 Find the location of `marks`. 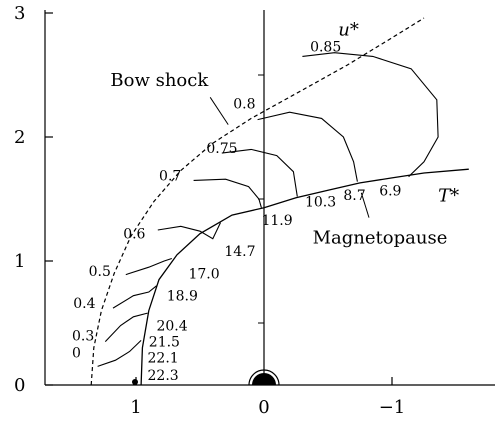

marks is located at coordinates (206, 377).